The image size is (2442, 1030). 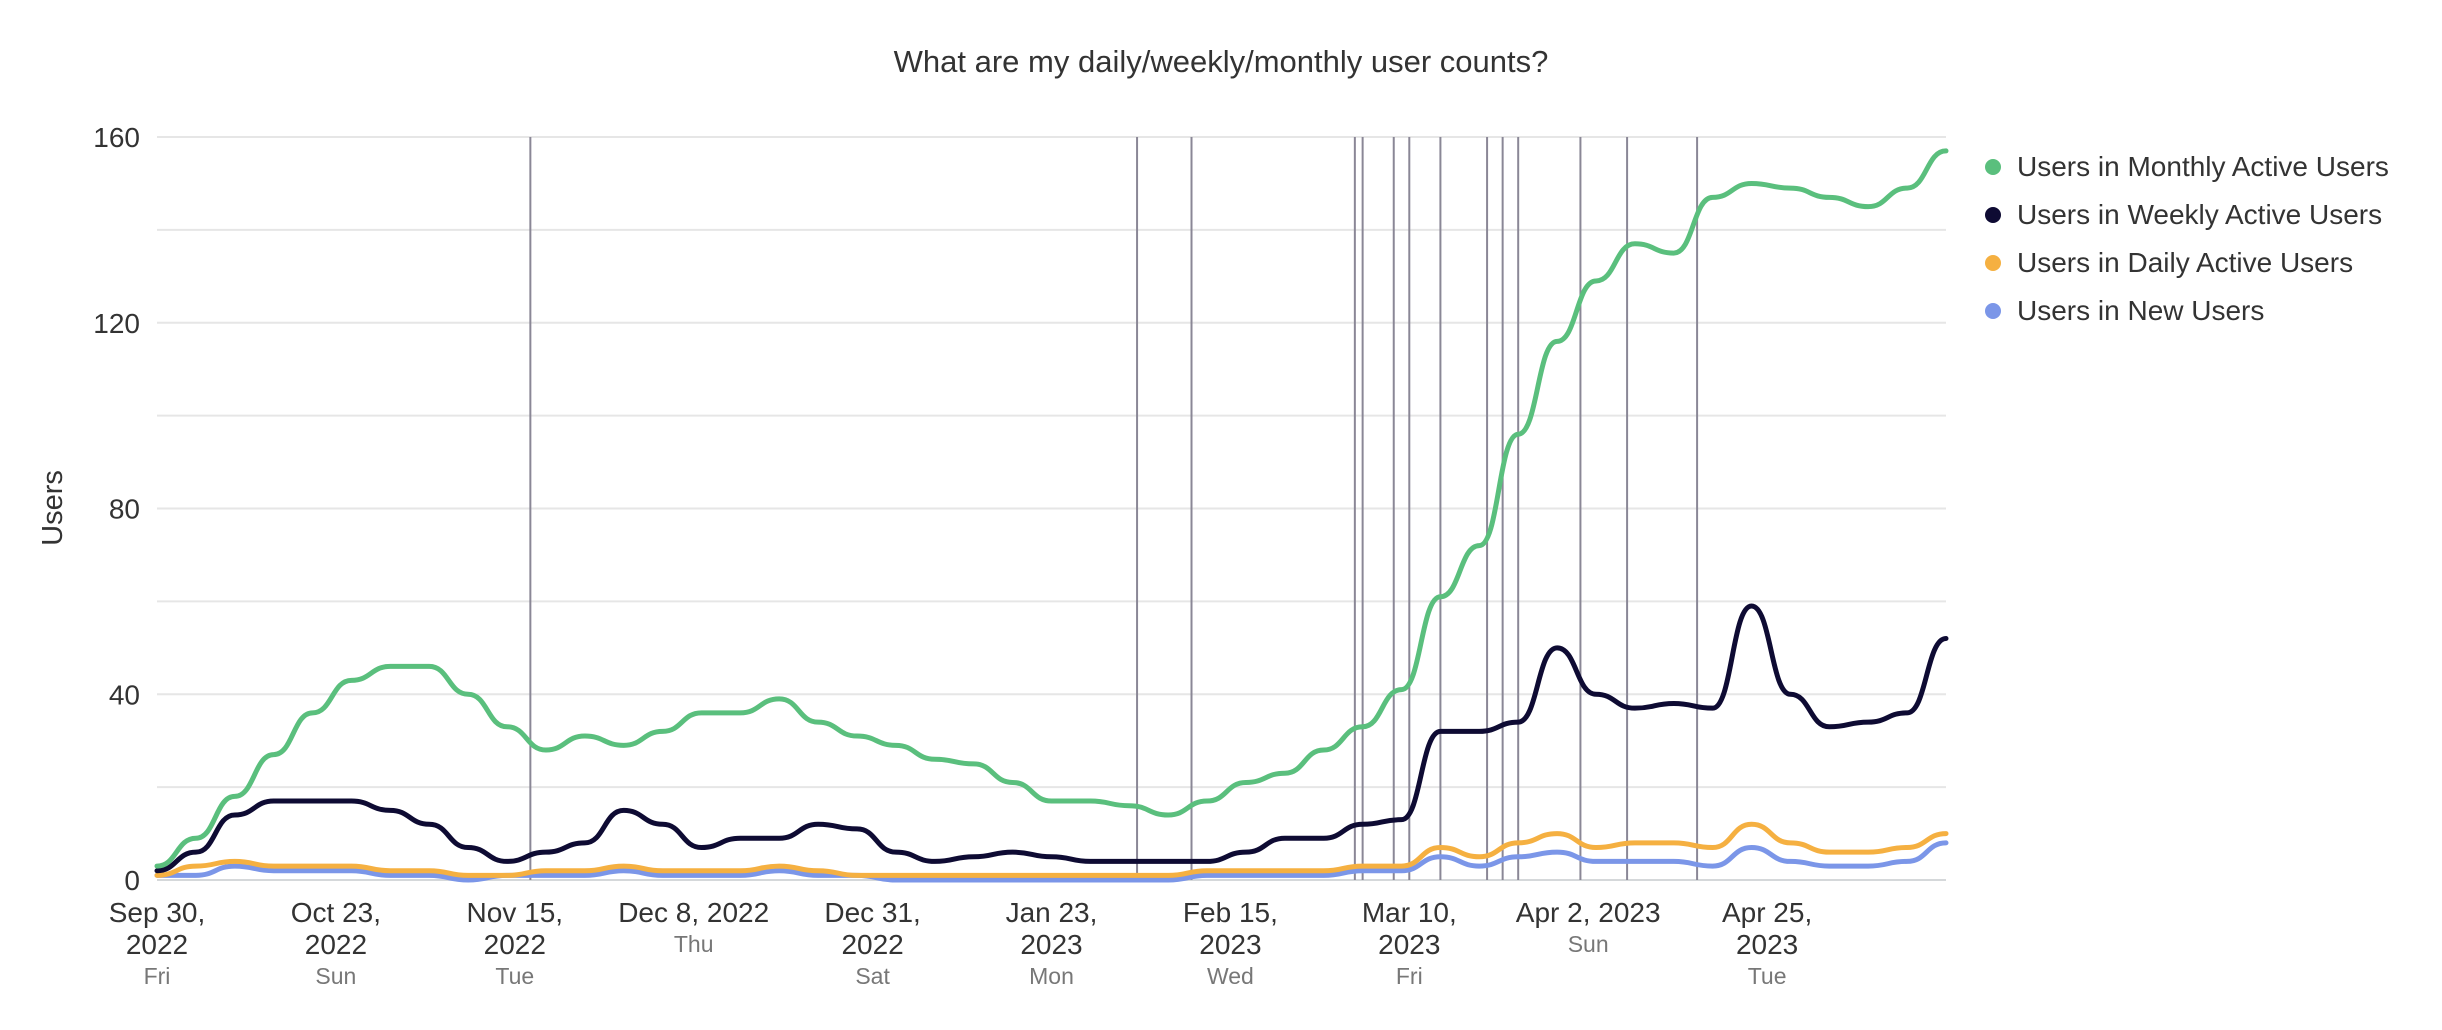 I want to click on legend-item-weekly: Users in Weekly Active Users, so click(x=2187, y=215).